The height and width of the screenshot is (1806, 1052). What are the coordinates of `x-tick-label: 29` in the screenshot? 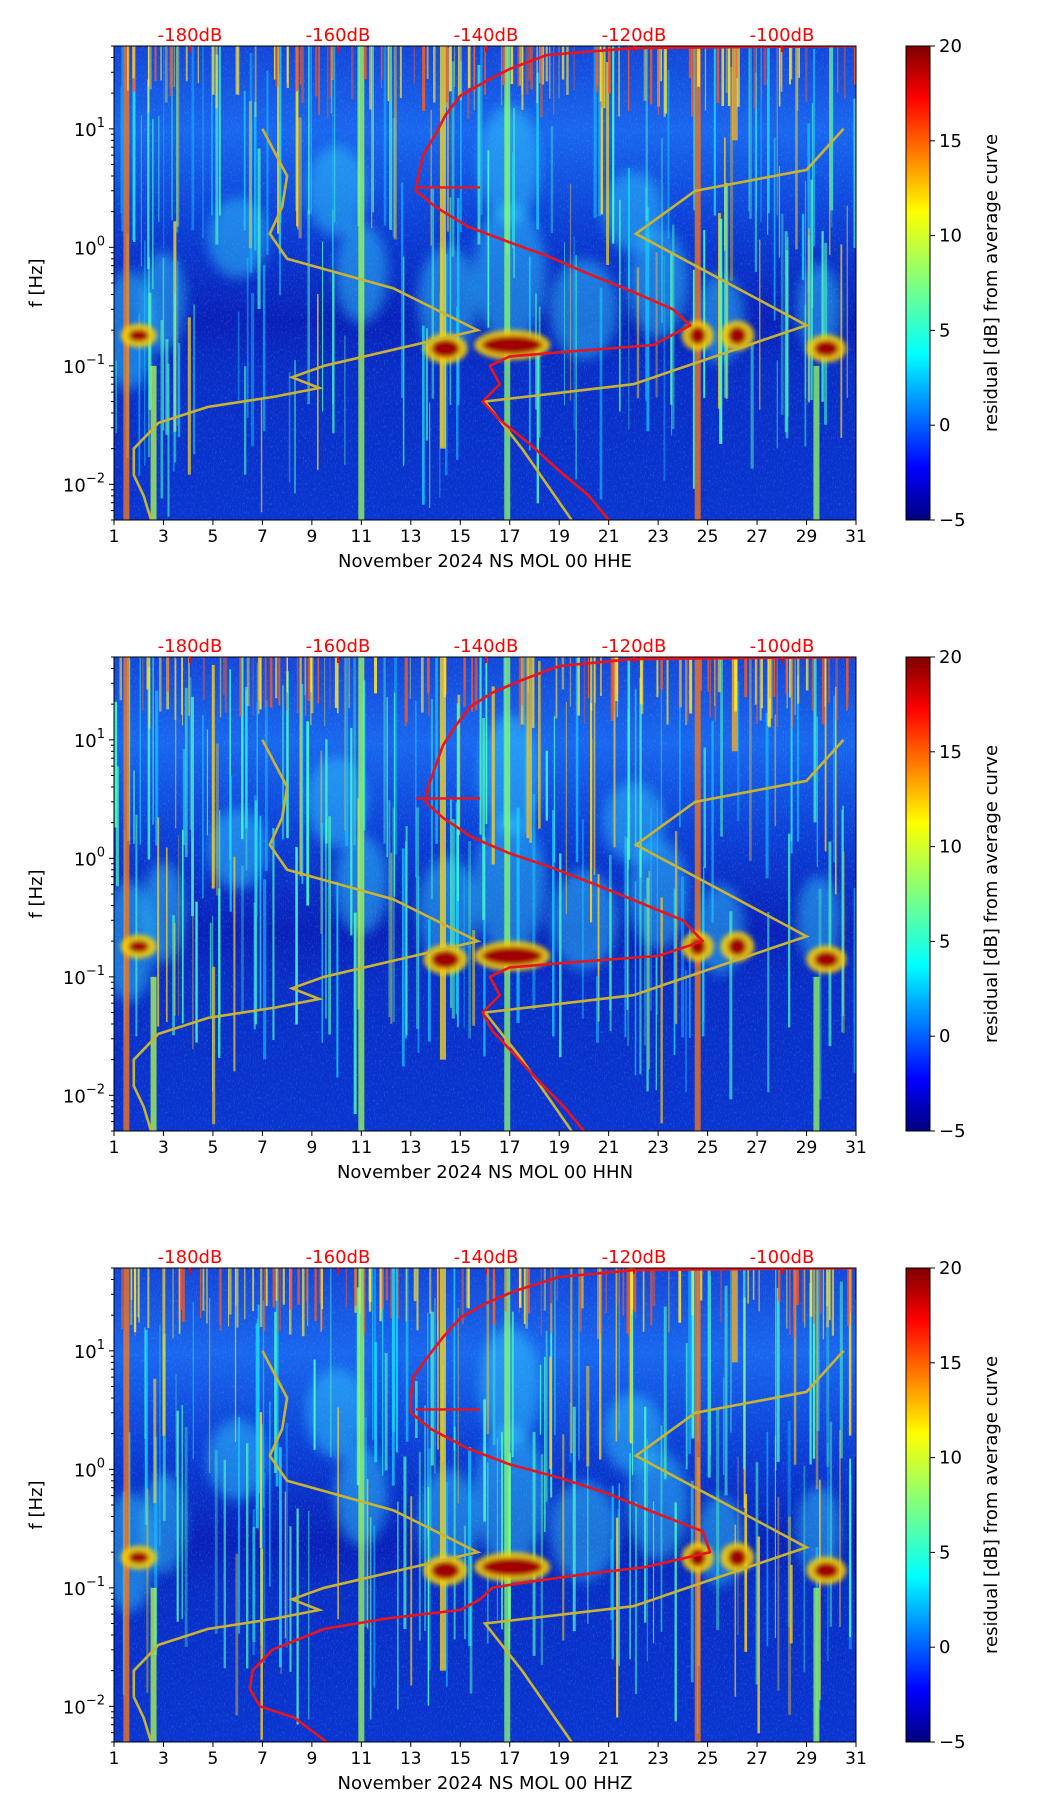 It's located at (807, 1759).